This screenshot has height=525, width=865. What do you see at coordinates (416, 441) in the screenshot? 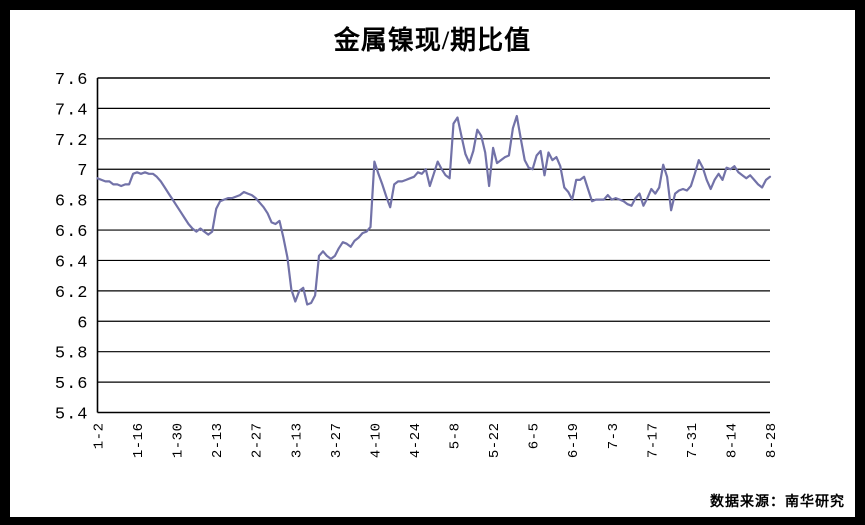
I see `x-axis-label: 4-24` at bounding box center [416, 441].